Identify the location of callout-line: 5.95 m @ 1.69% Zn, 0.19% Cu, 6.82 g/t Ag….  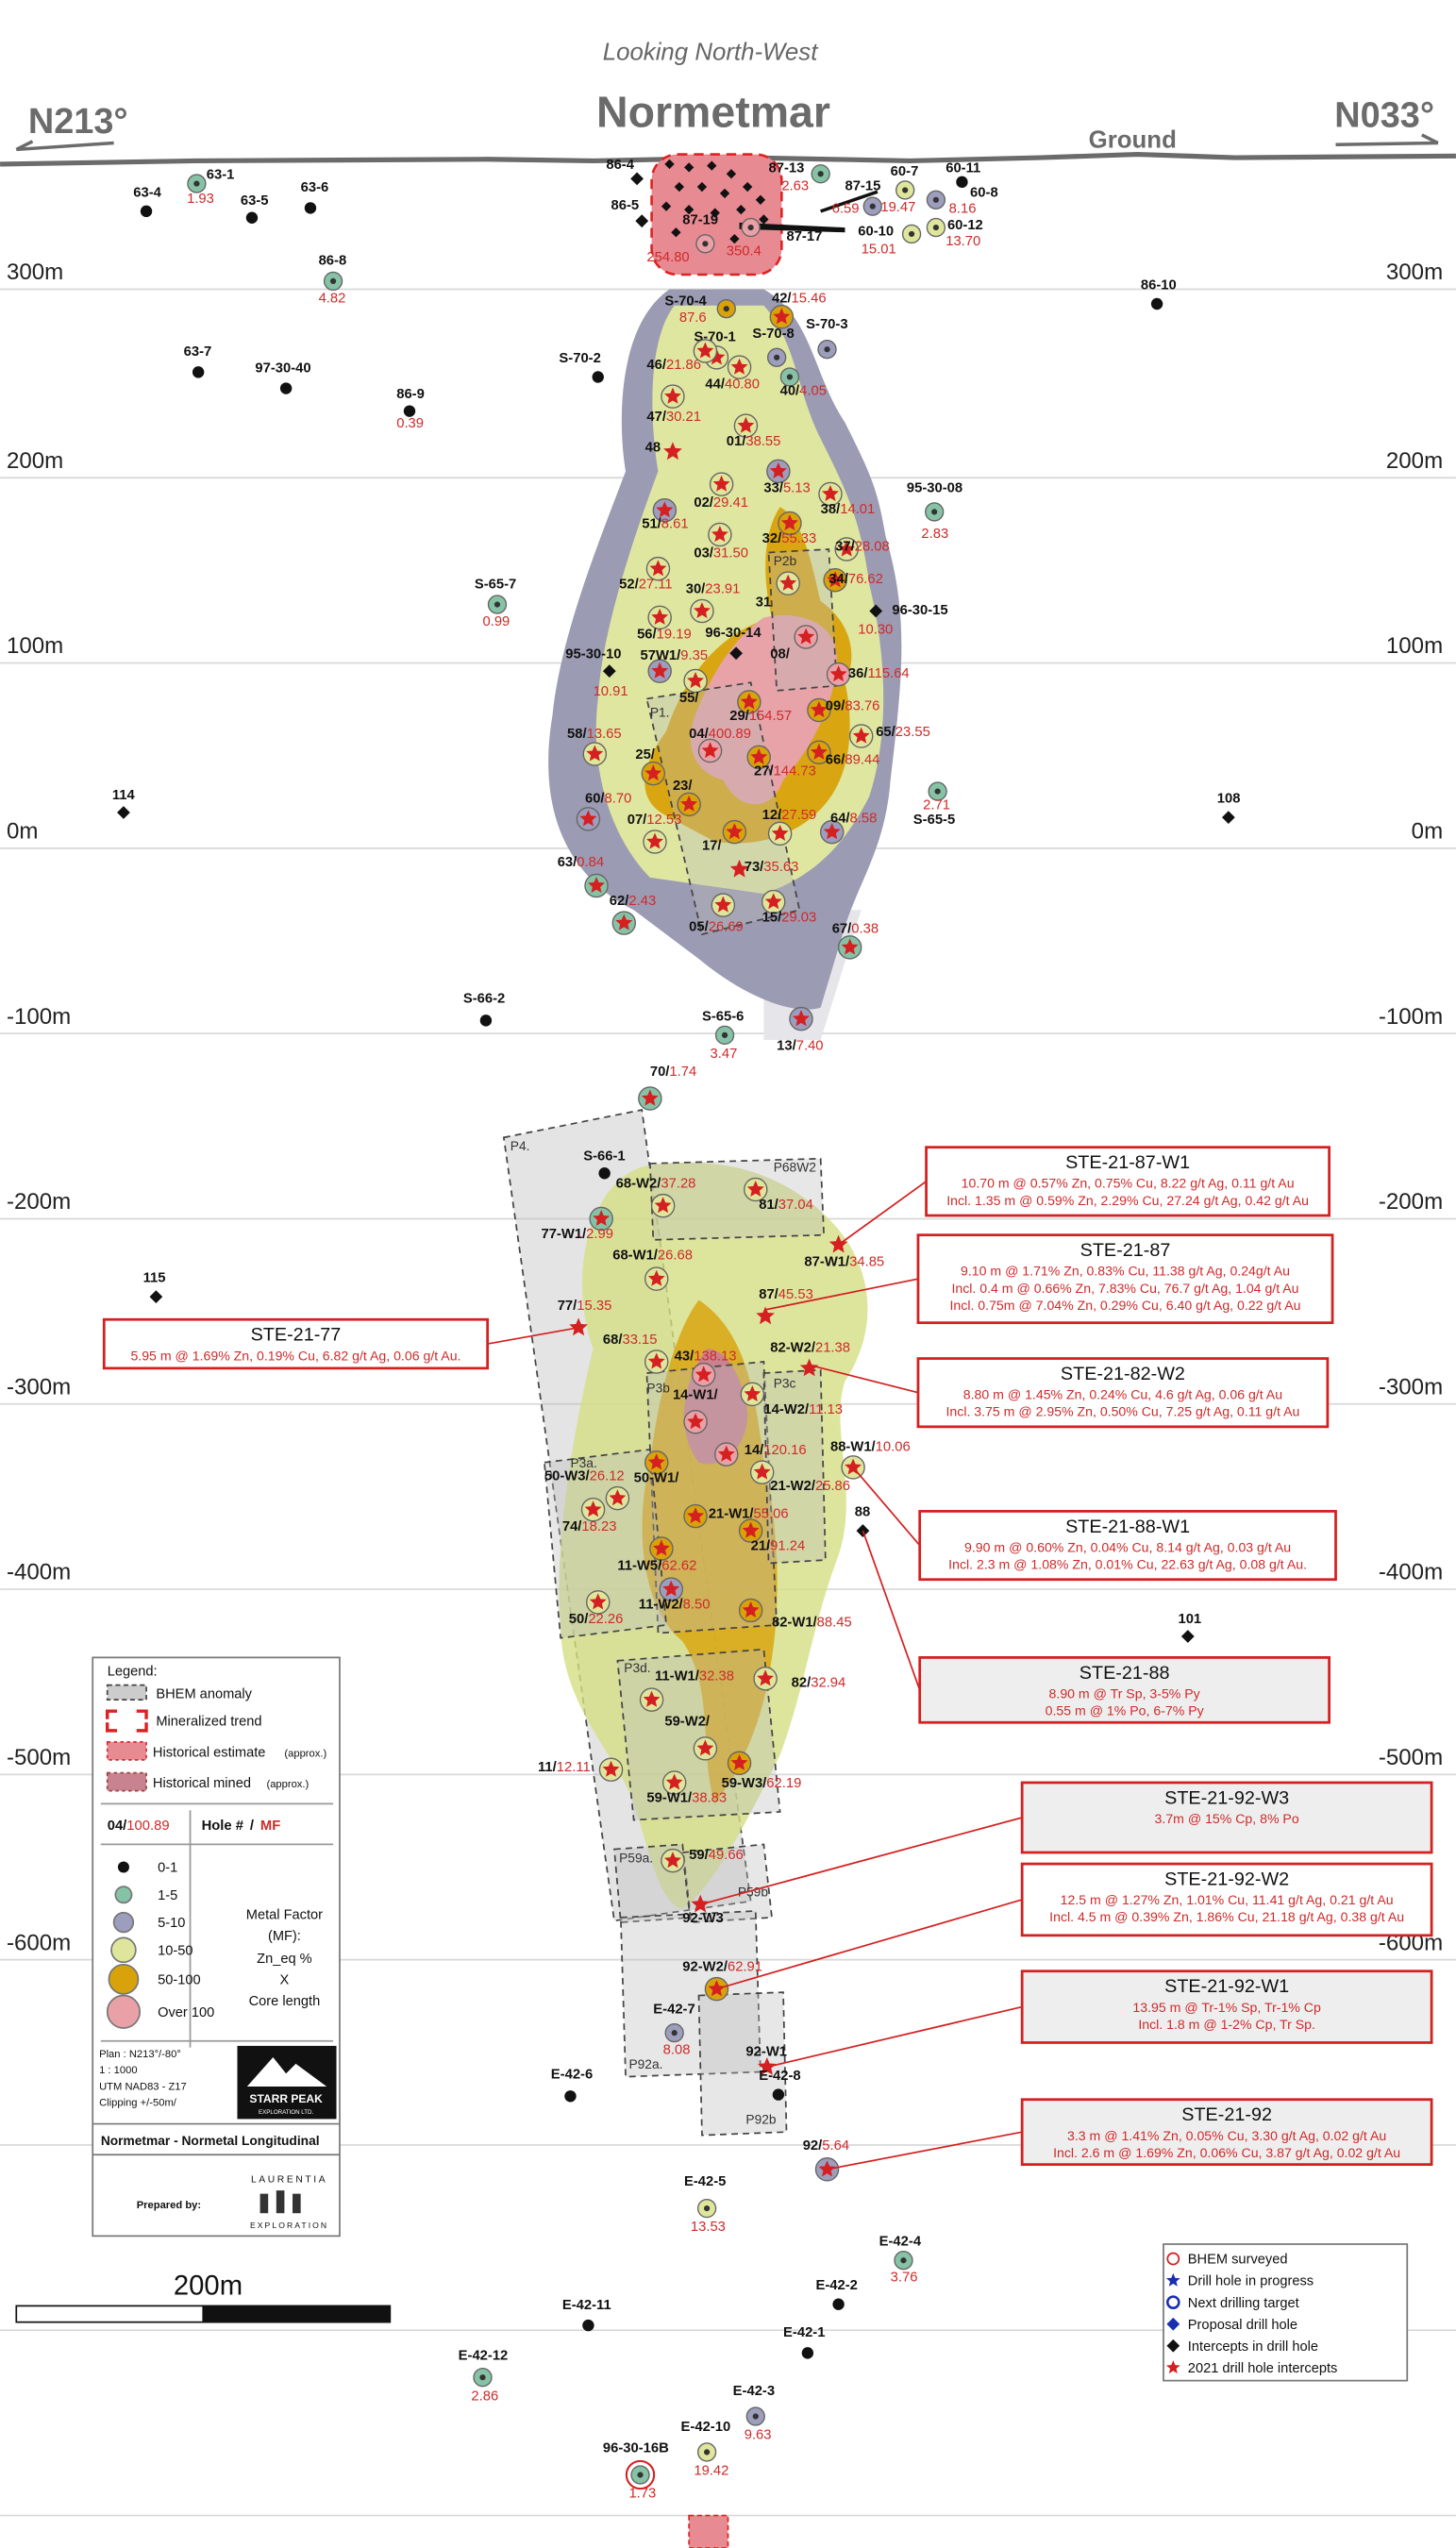
(295, 1355).